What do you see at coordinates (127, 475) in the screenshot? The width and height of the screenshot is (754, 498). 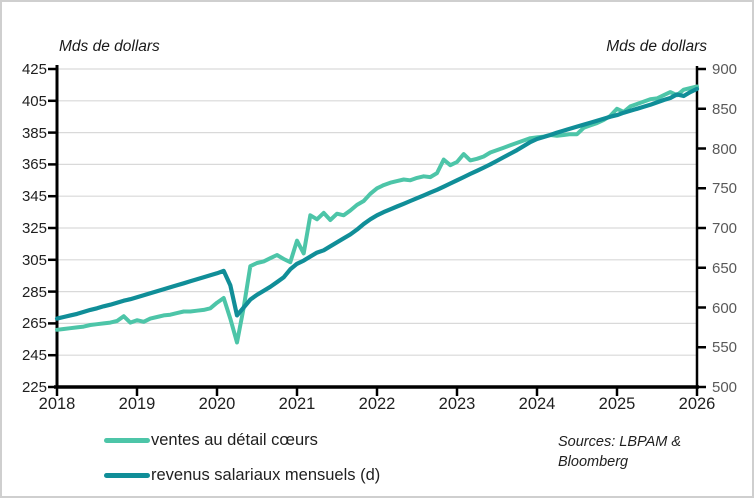 I see `legend-swatch-revenus` at bounding box center [127, 475].